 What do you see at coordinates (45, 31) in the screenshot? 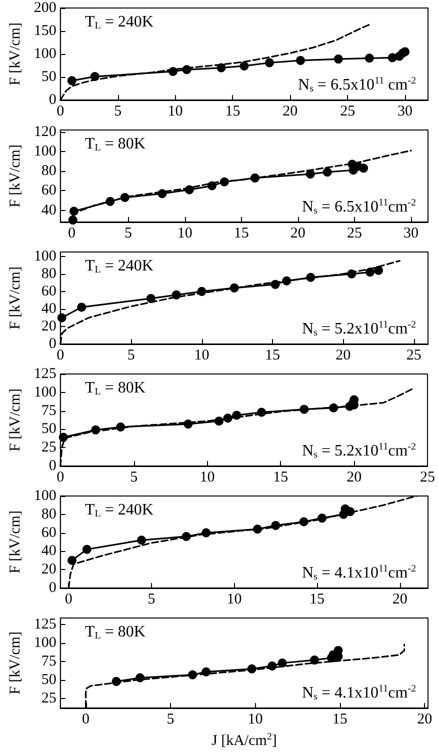
I see `y-tick-label: 150` at bounding box center [45, 31].